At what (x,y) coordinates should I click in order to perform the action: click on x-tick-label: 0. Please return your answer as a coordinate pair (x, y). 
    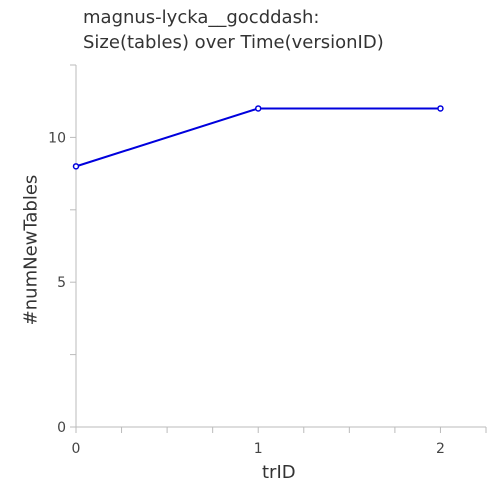
    Looking at the image, I should click on (76, 449).